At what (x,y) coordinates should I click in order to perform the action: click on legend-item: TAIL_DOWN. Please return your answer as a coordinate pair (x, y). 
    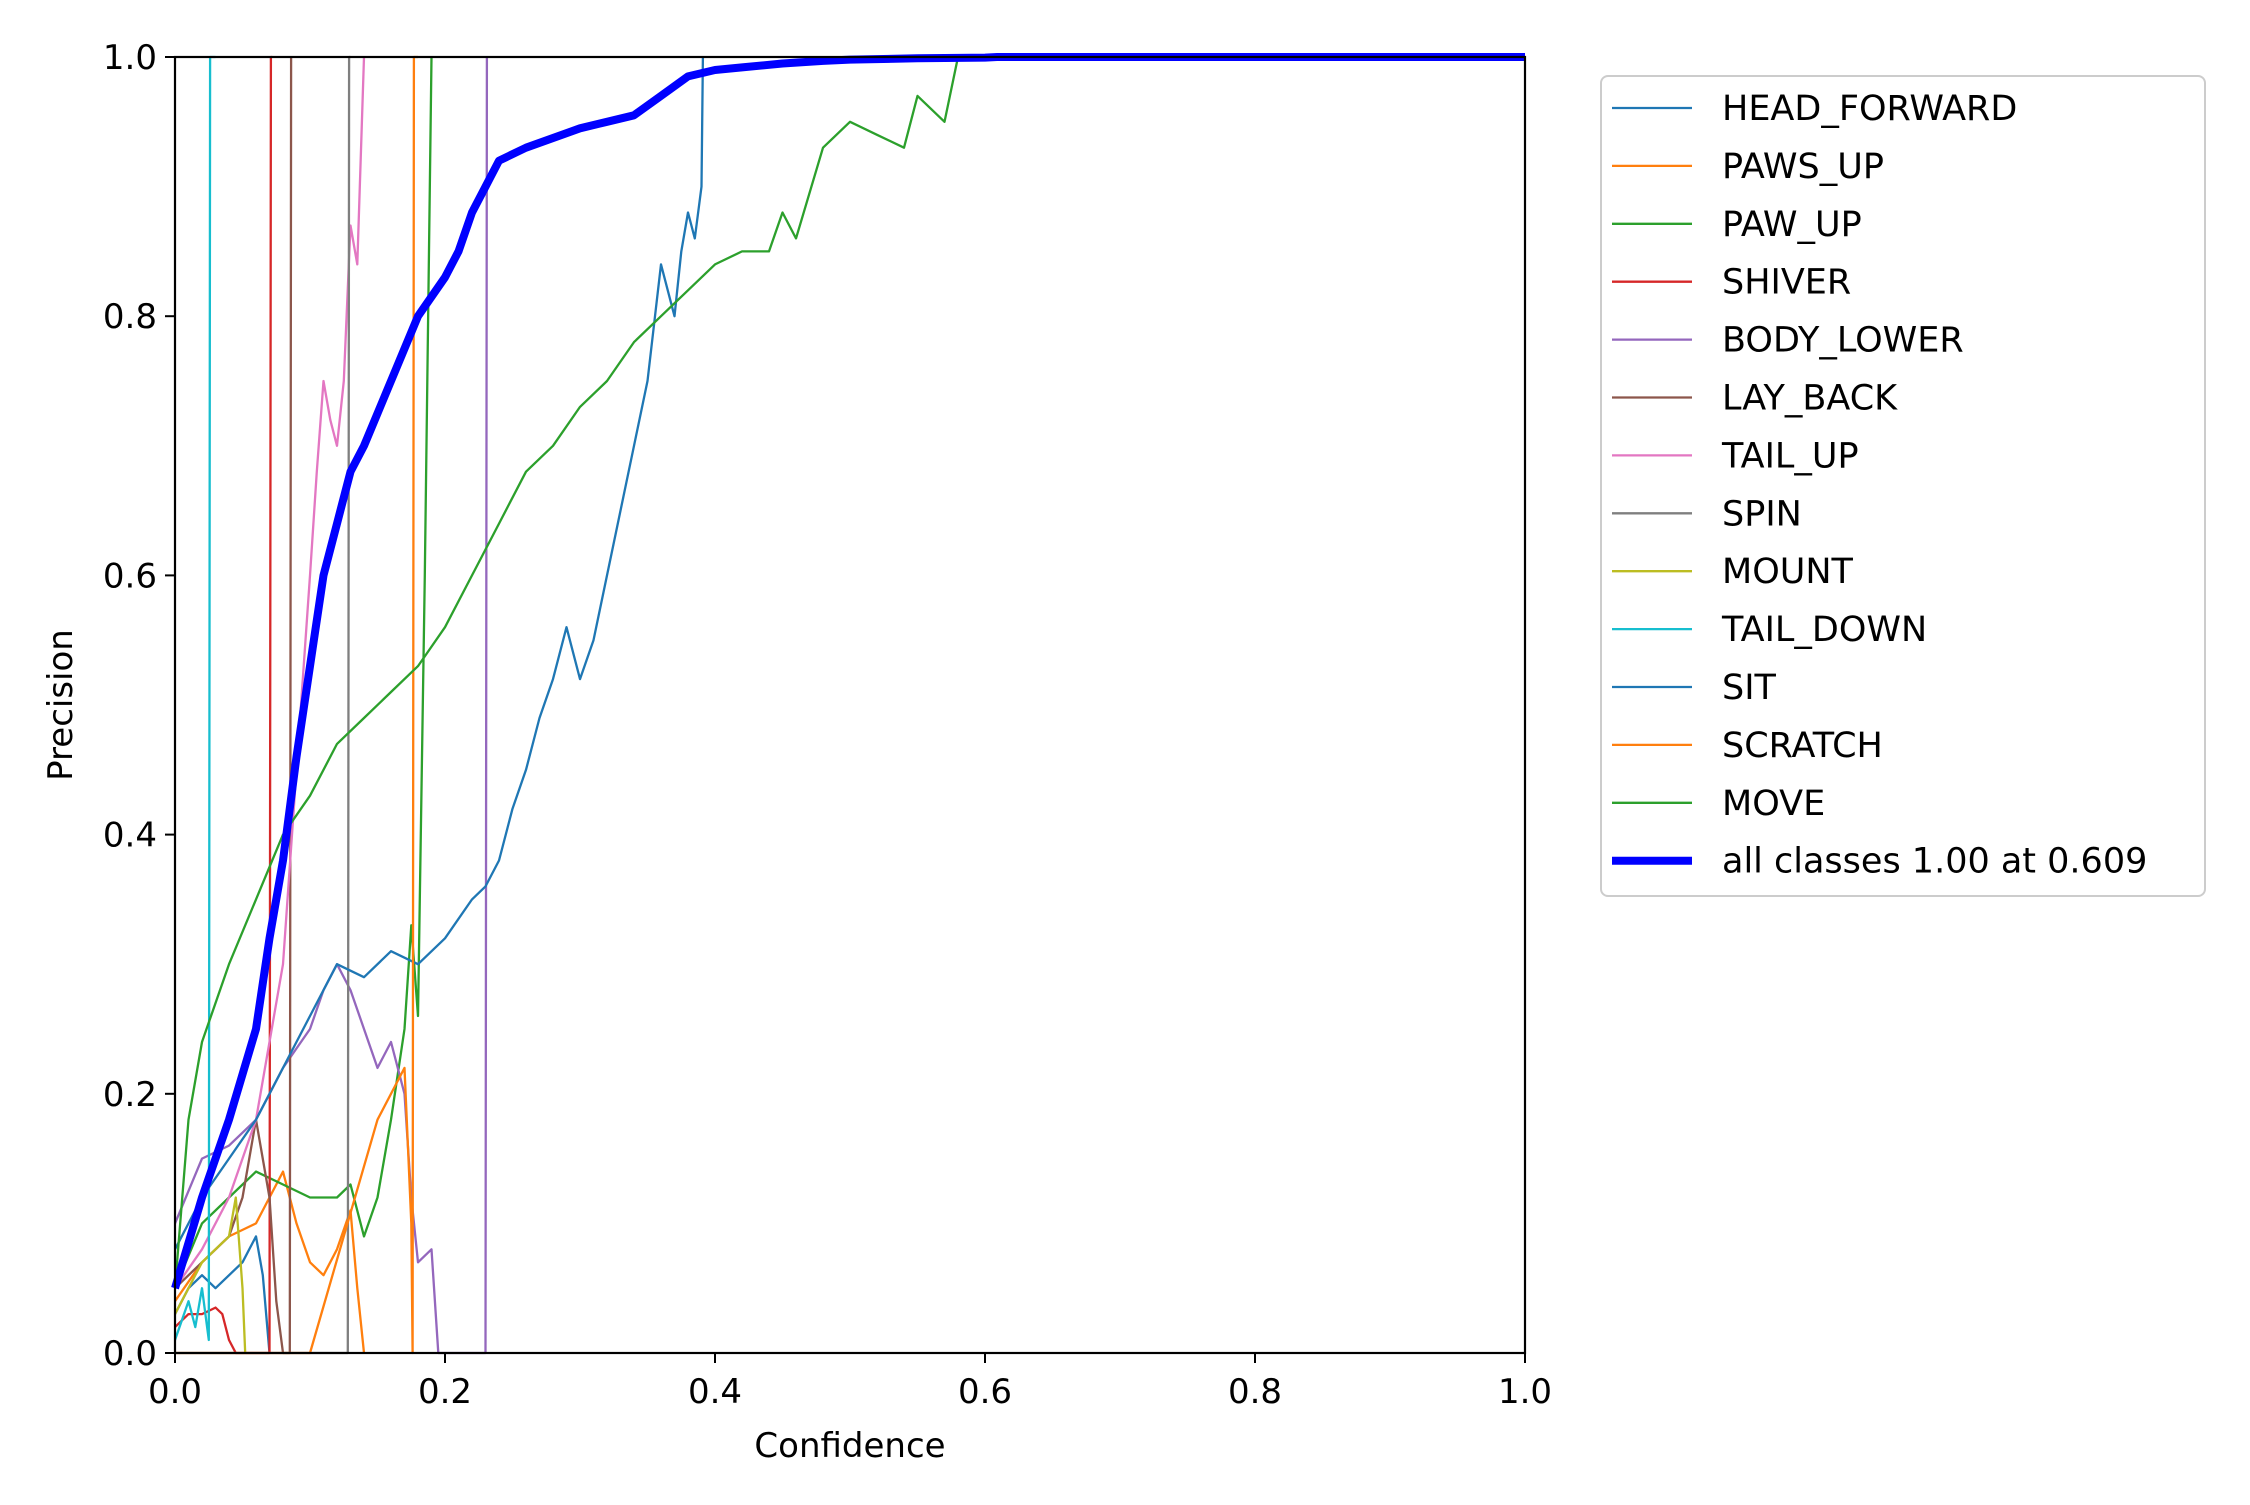
    Looking at the image, I should click on (1769, 630).